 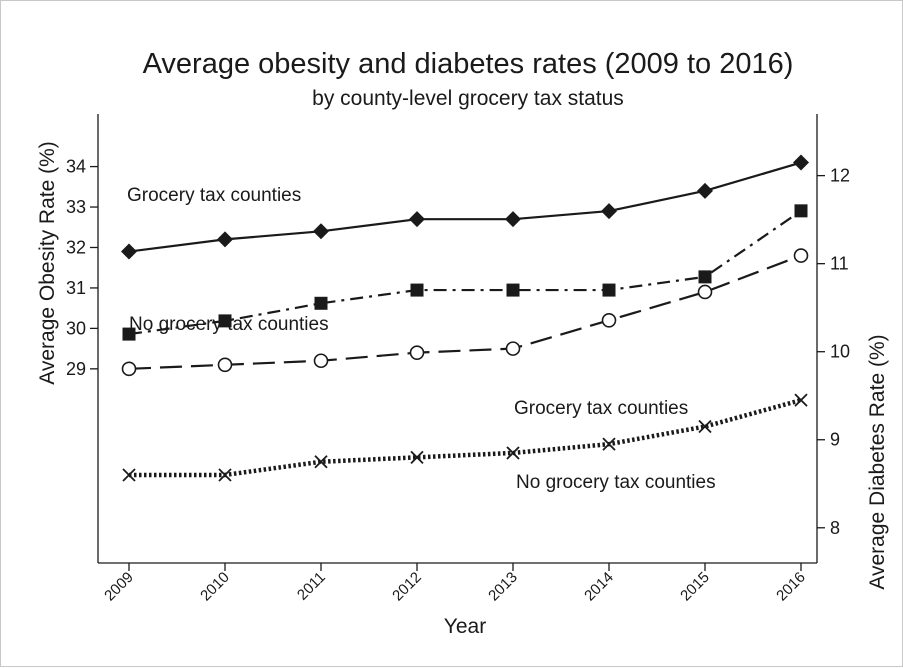 What do you see at coordinates (468, 98) in the screenshot?
I see `chart-subtitle: by county-level grocery tax status` at bounding box center [468, 98].